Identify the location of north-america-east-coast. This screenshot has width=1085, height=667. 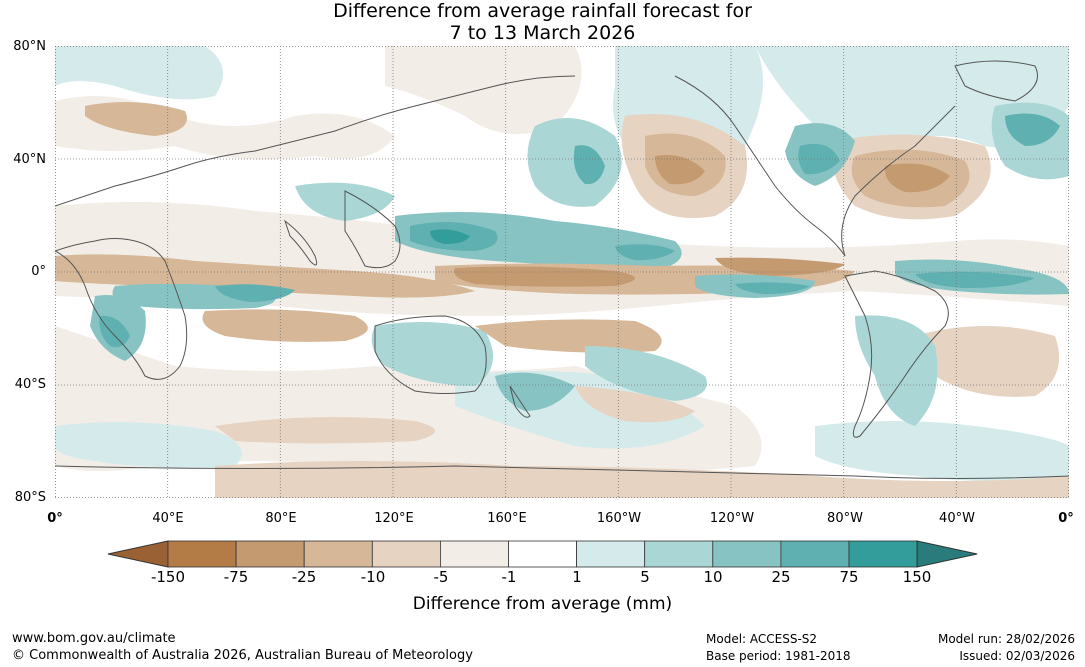
(898, 181).